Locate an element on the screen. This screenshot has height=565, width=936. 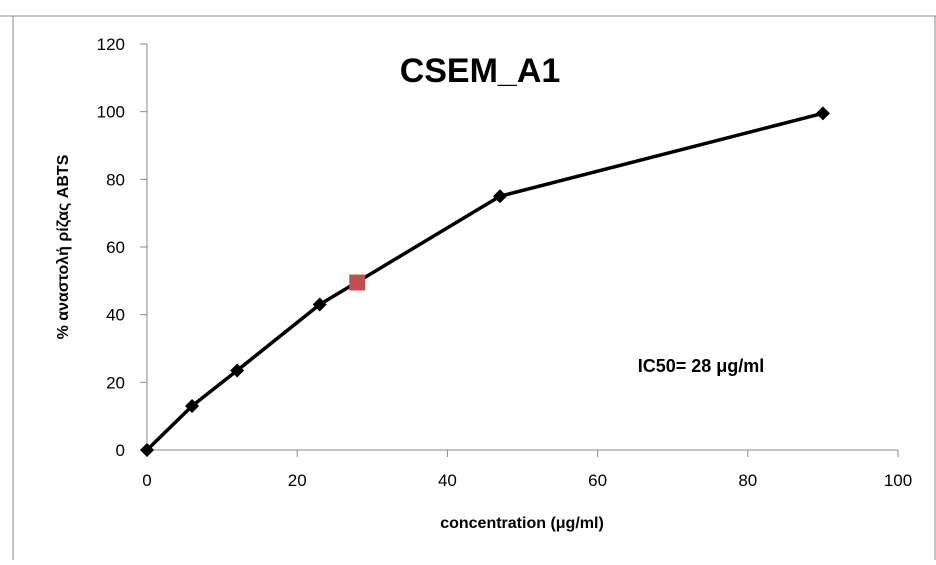
x-tick-label: 60 is located at coordinates (597, 480).